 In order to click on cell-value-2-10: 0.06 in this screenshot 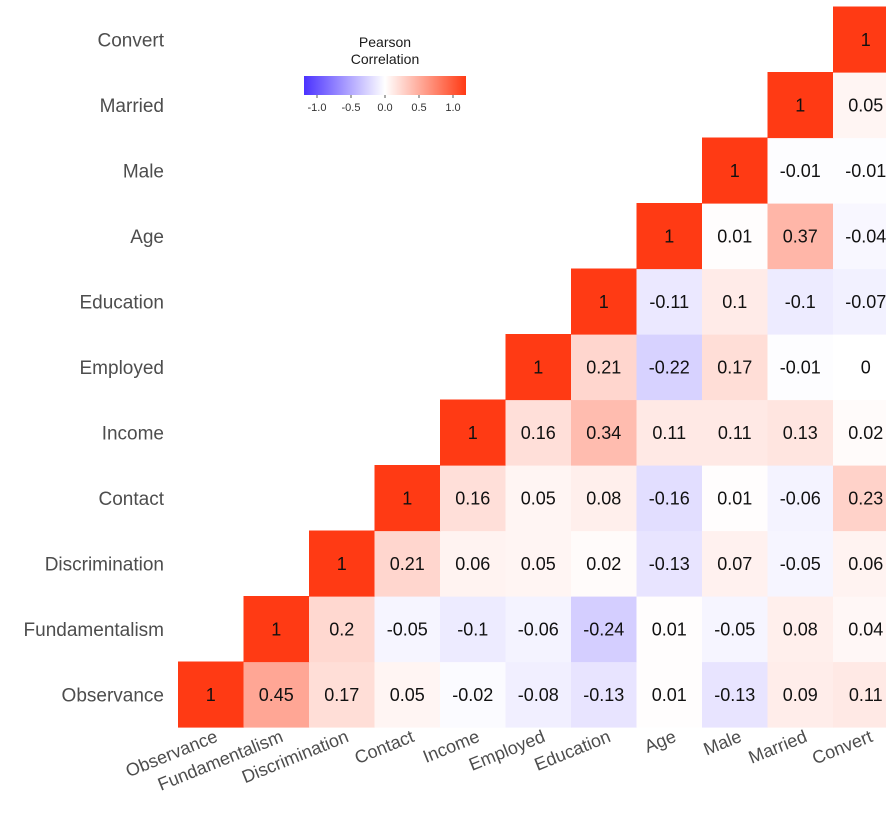, I will do `click(865, 564)`.